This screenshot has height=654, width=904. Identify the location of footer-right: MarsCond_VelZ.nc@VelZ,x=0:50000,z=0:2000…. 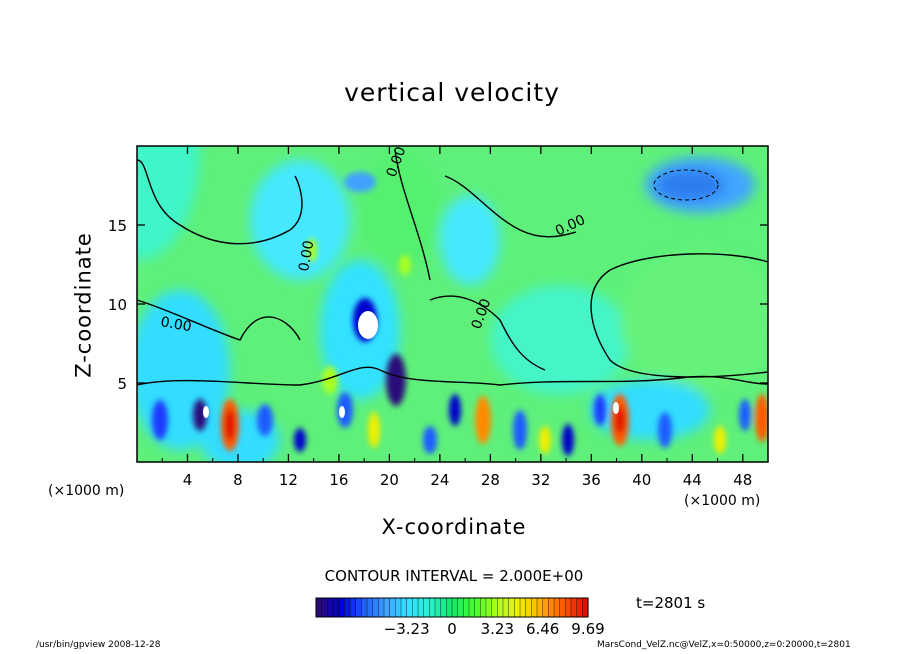
(724, 645).